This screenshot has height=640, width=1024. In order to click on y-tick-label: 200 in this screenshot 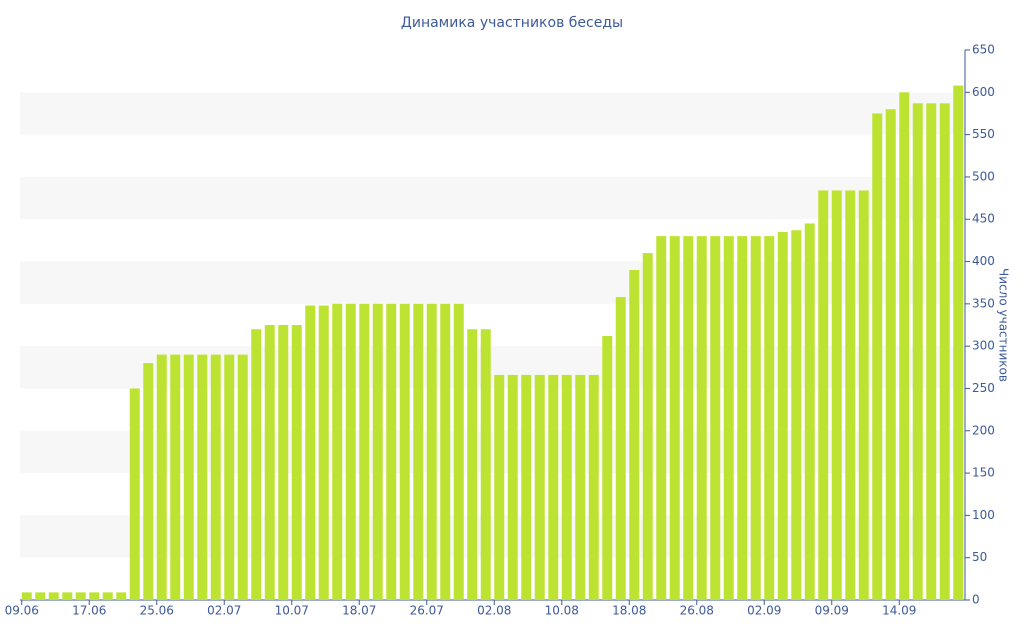, I will do `click(983, 430)`.